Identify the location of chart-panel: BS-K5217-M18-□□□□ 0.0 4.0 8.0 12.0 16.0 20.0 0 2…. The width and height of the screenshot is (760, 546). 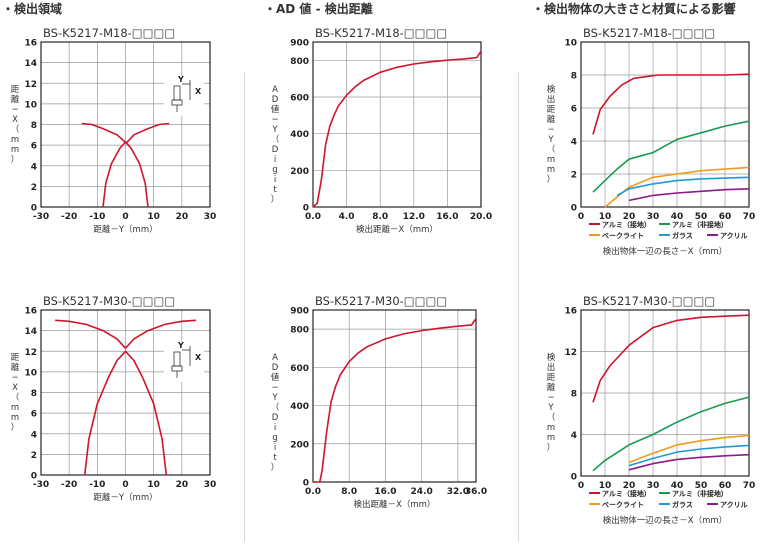
(381, 130).